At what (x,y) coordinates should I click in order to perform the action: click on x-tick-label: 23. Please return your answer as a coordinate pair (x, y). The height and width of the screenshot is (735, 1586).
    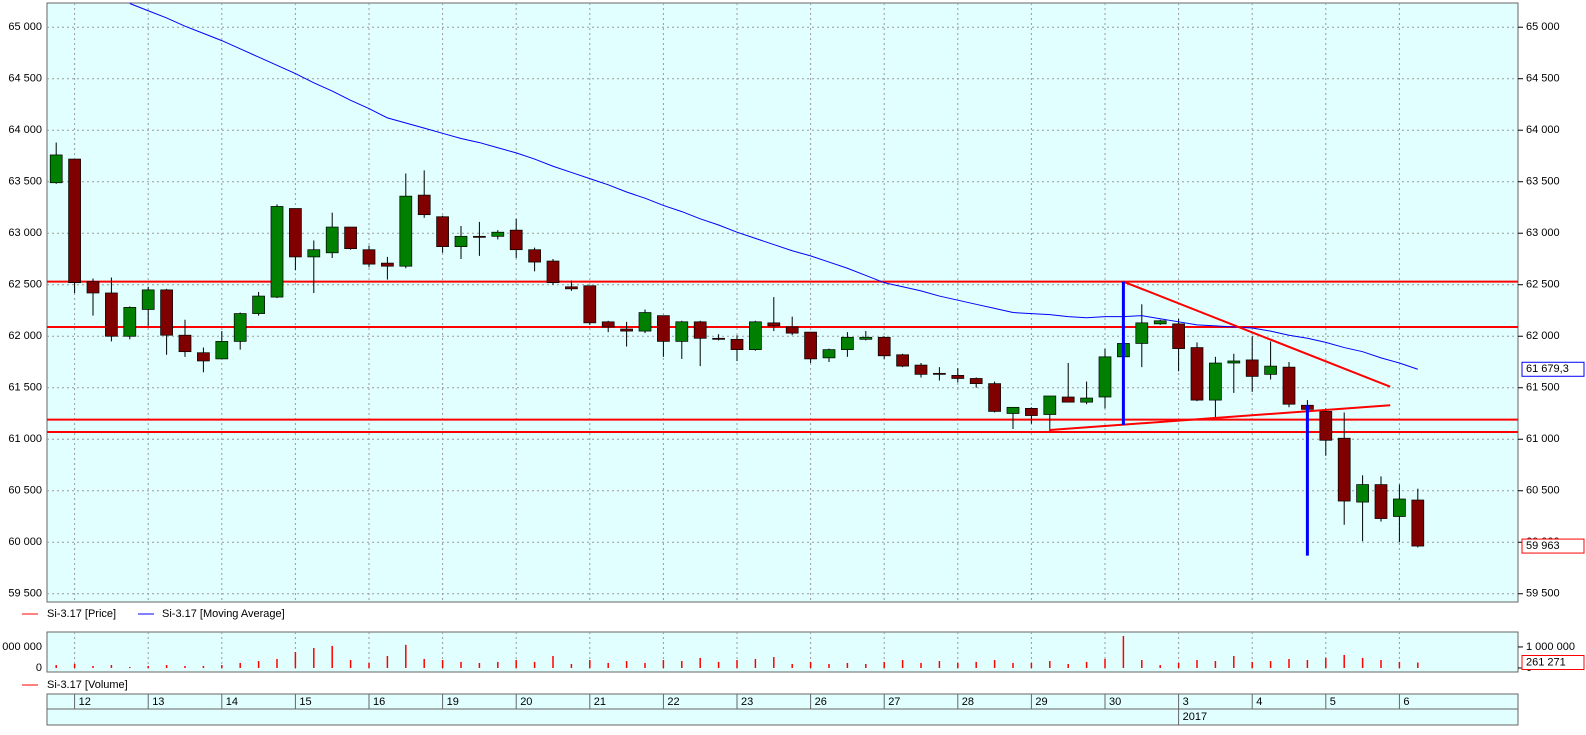
    Looking at the image, I should click on (747, 702).